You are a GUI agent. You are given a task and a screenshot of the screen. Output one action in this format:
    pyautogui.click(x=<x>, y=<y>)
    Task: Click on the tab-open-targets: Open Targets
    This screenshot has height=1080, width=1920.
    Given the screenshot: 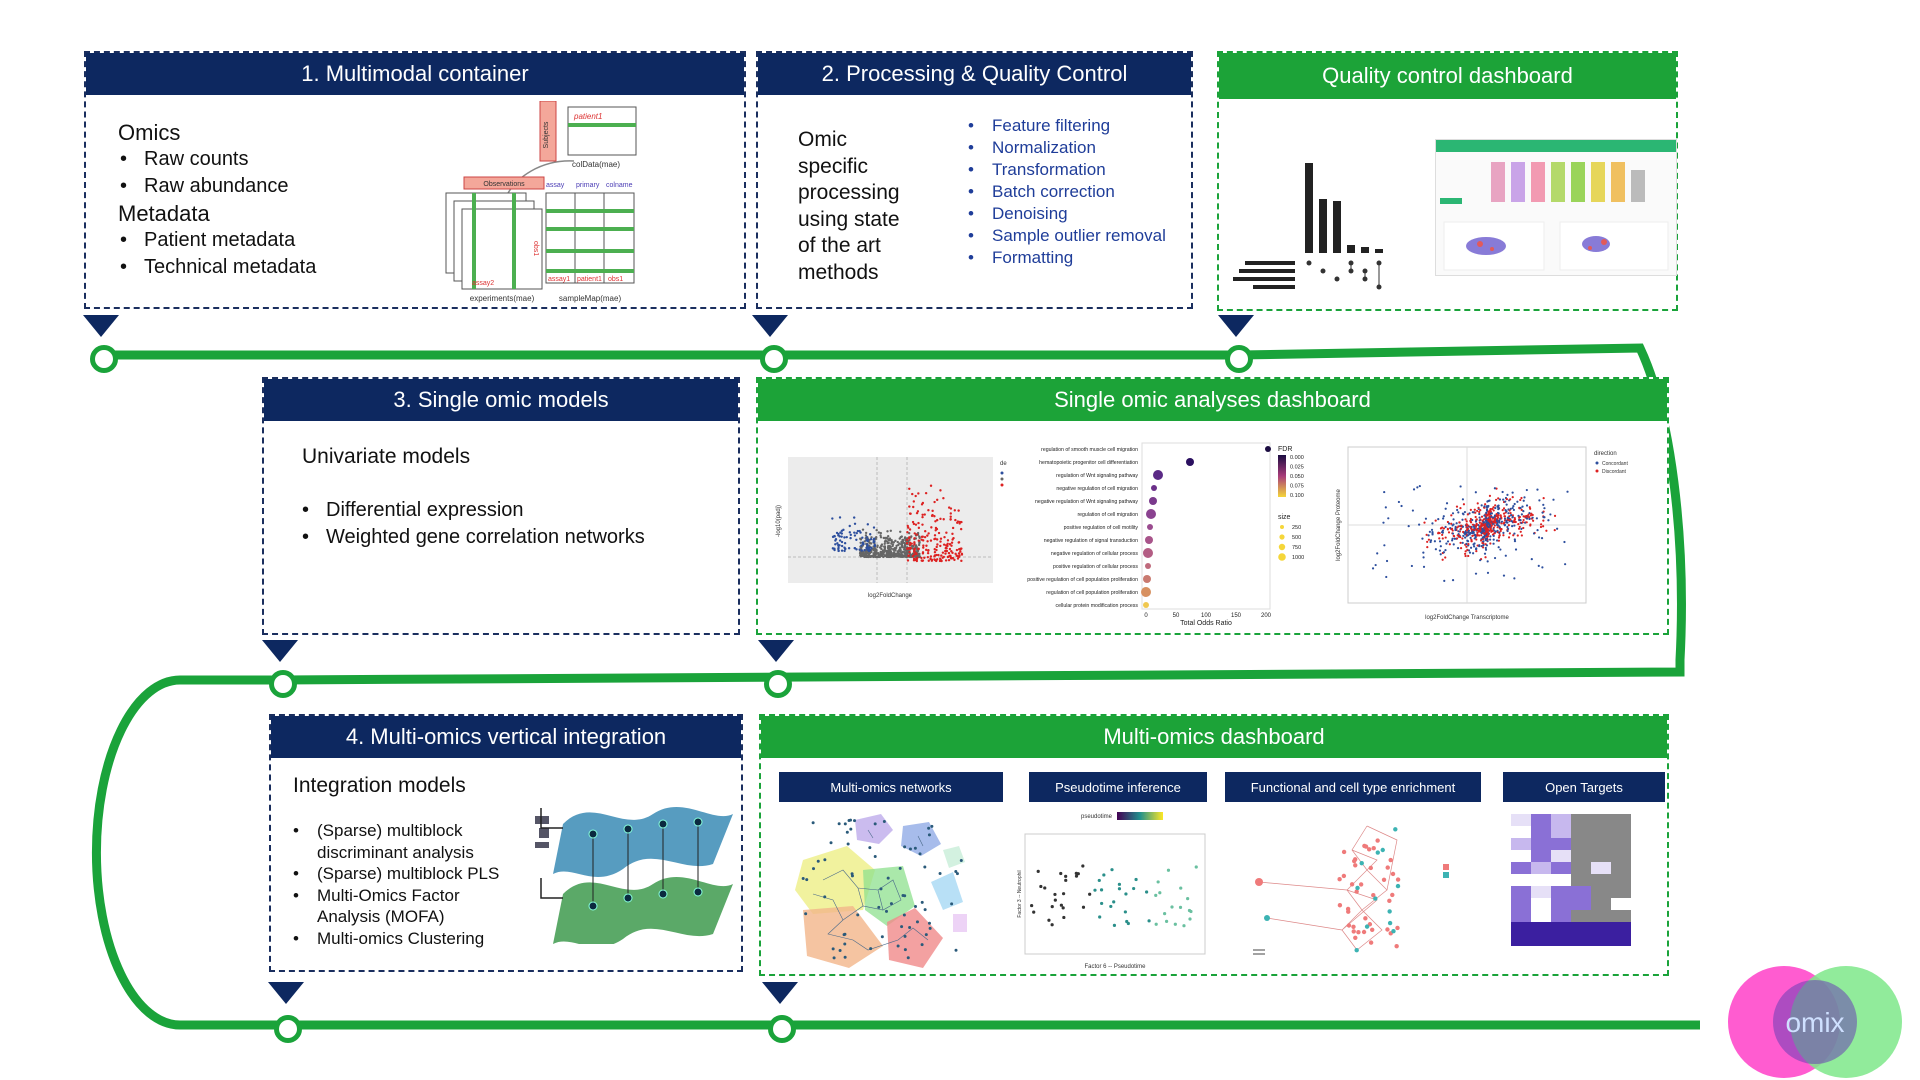 What is the action you would take?
    pyautogui.click(x=1584, y=787)
    